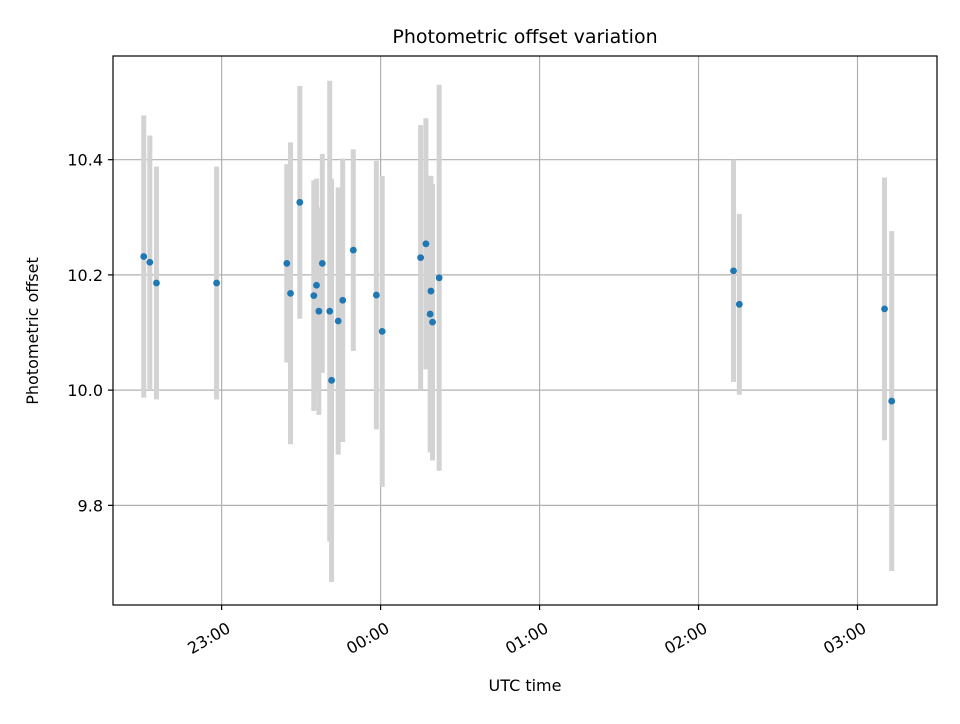  What do you see at coordinates (85, 275) in the screenshot?
I see `y-tick-label: 10.2` at bounding box center [85, 275].